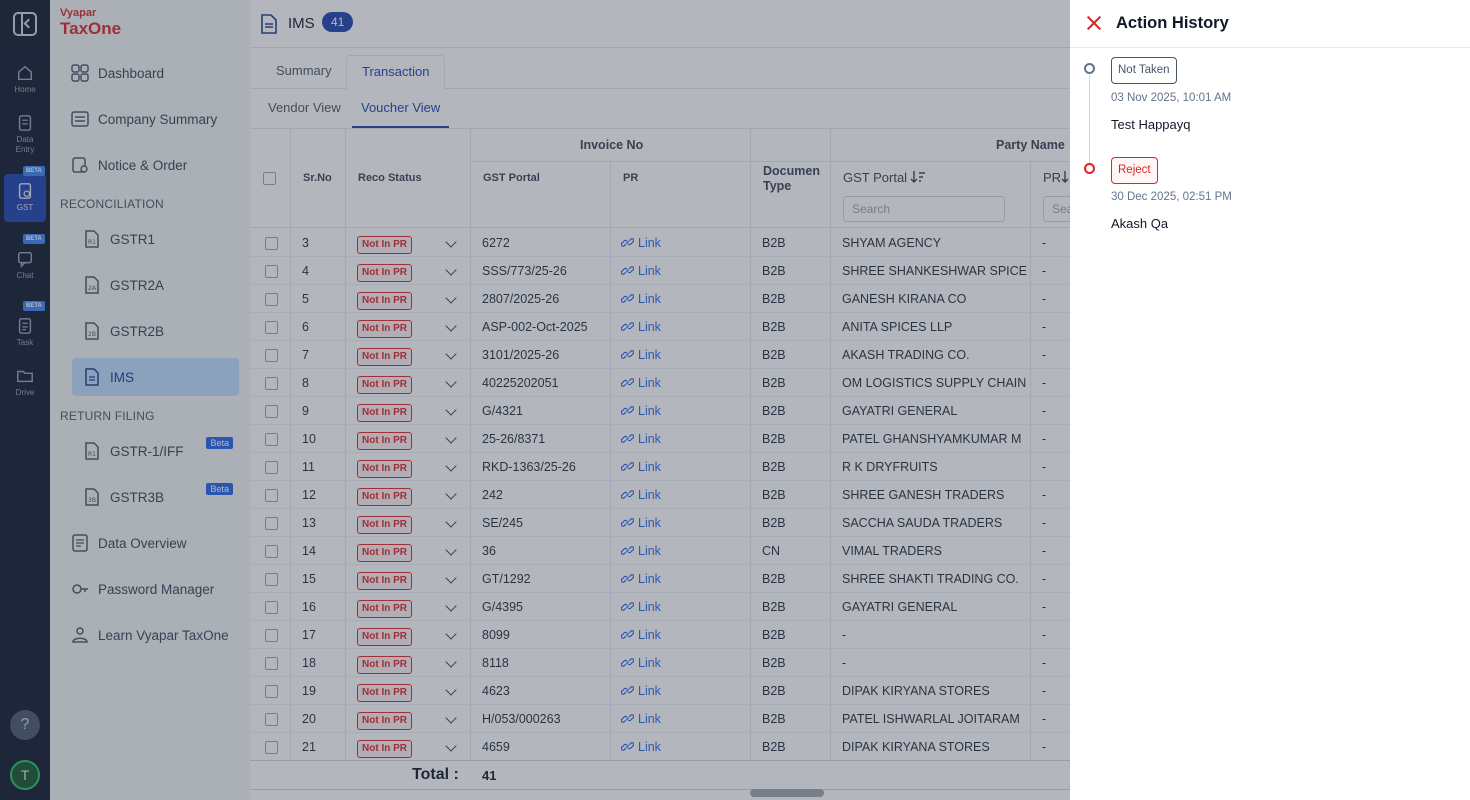 The height and width of the screenshot is (800, 1470). Describe the element at coordinates (25, 24) in the screenshot. I see `sidebar-toggle-icon` at that location.